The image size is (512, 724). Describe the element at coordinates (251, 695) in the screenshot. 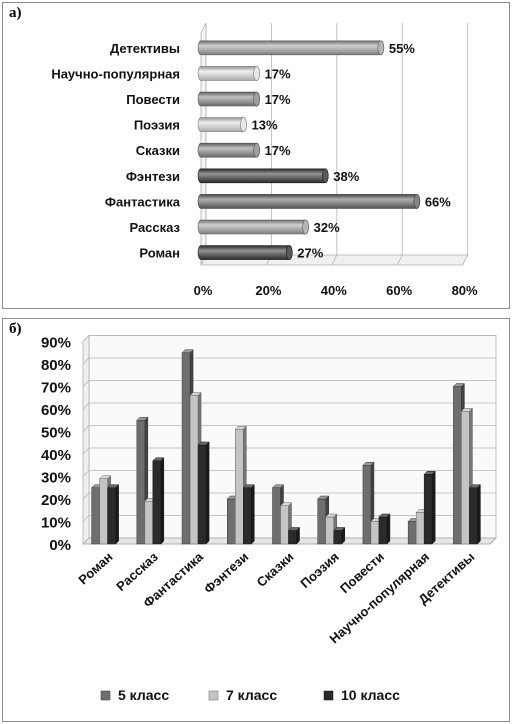

I see `legend-label: 7 класс` at that location.